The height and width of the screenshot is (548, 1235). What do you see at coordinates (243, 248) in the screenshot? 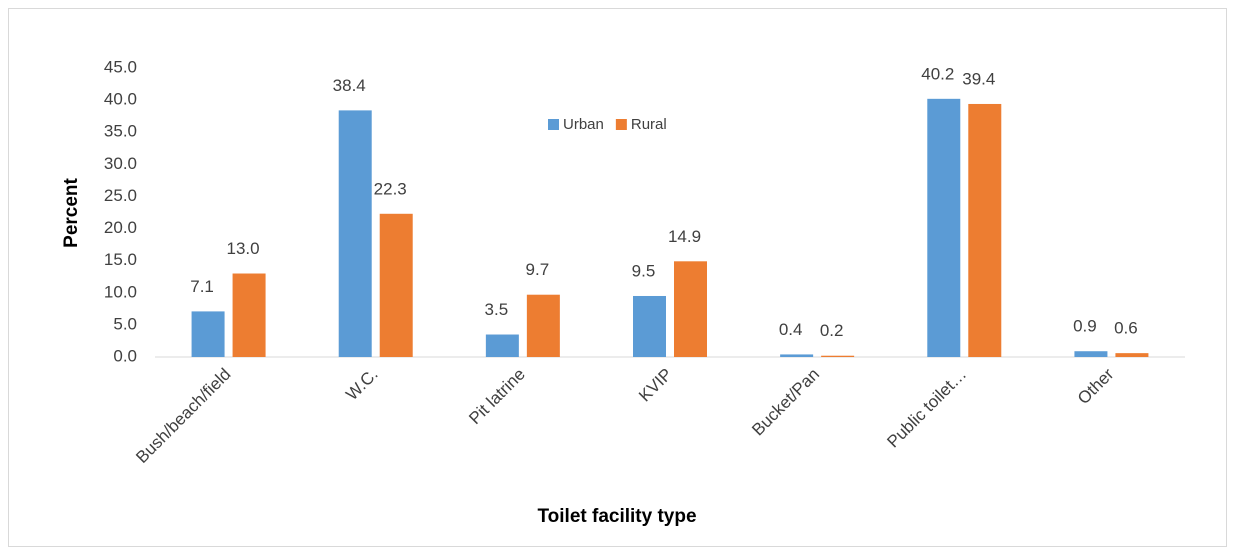
I see `value-label: 13.0` at bounding box center [243, 248].